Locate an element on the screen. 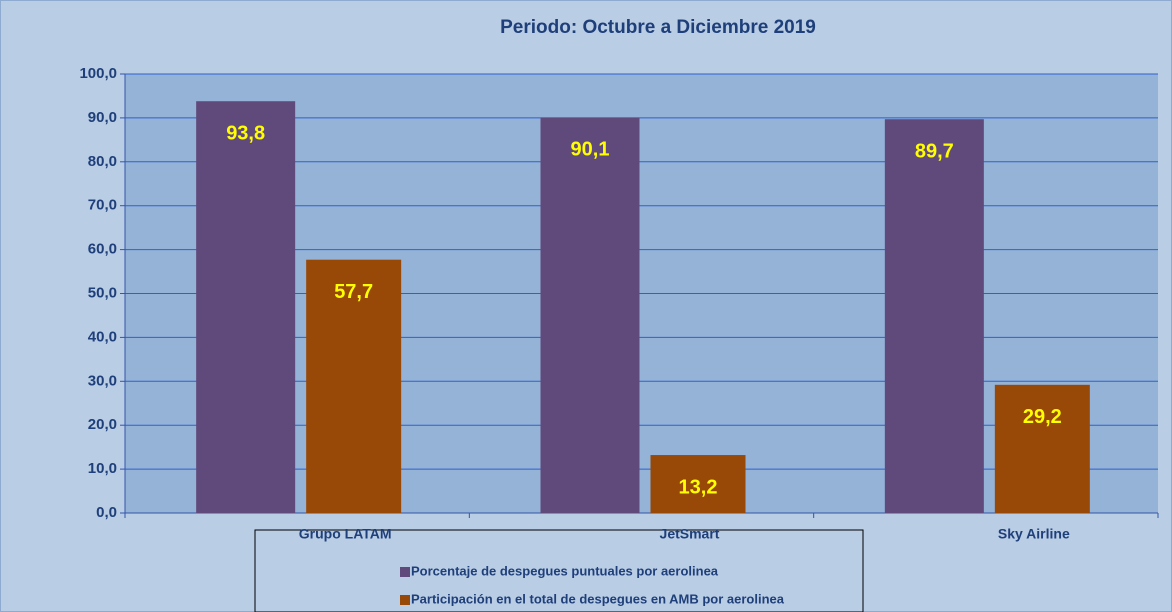 This screenshot has width=1172, height=612. data-label: 29,2 is located at coordinates (1042, 417).